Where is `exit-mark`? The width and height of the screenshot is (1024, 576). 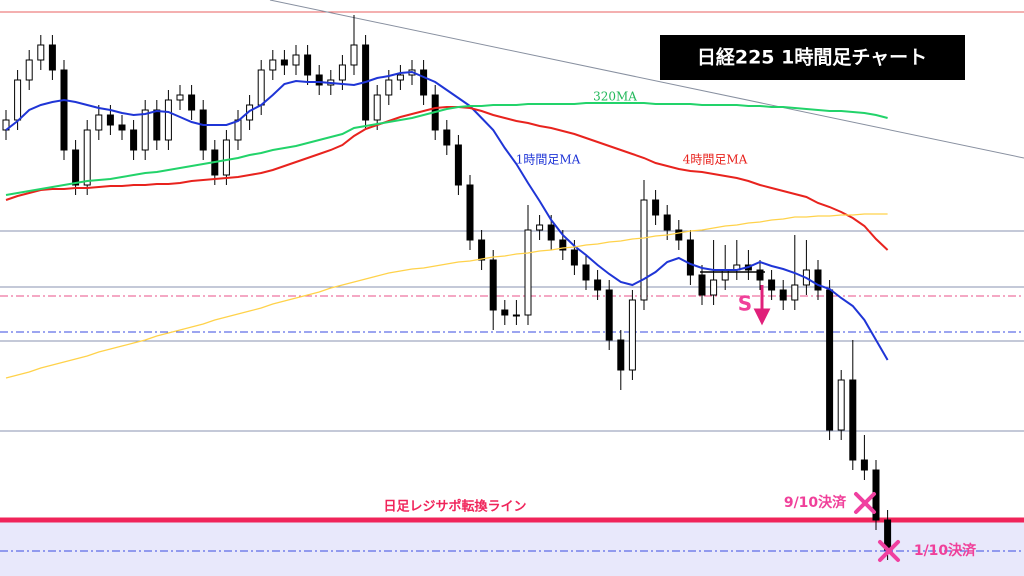 exit-mark is located at coordinates (877, 527).